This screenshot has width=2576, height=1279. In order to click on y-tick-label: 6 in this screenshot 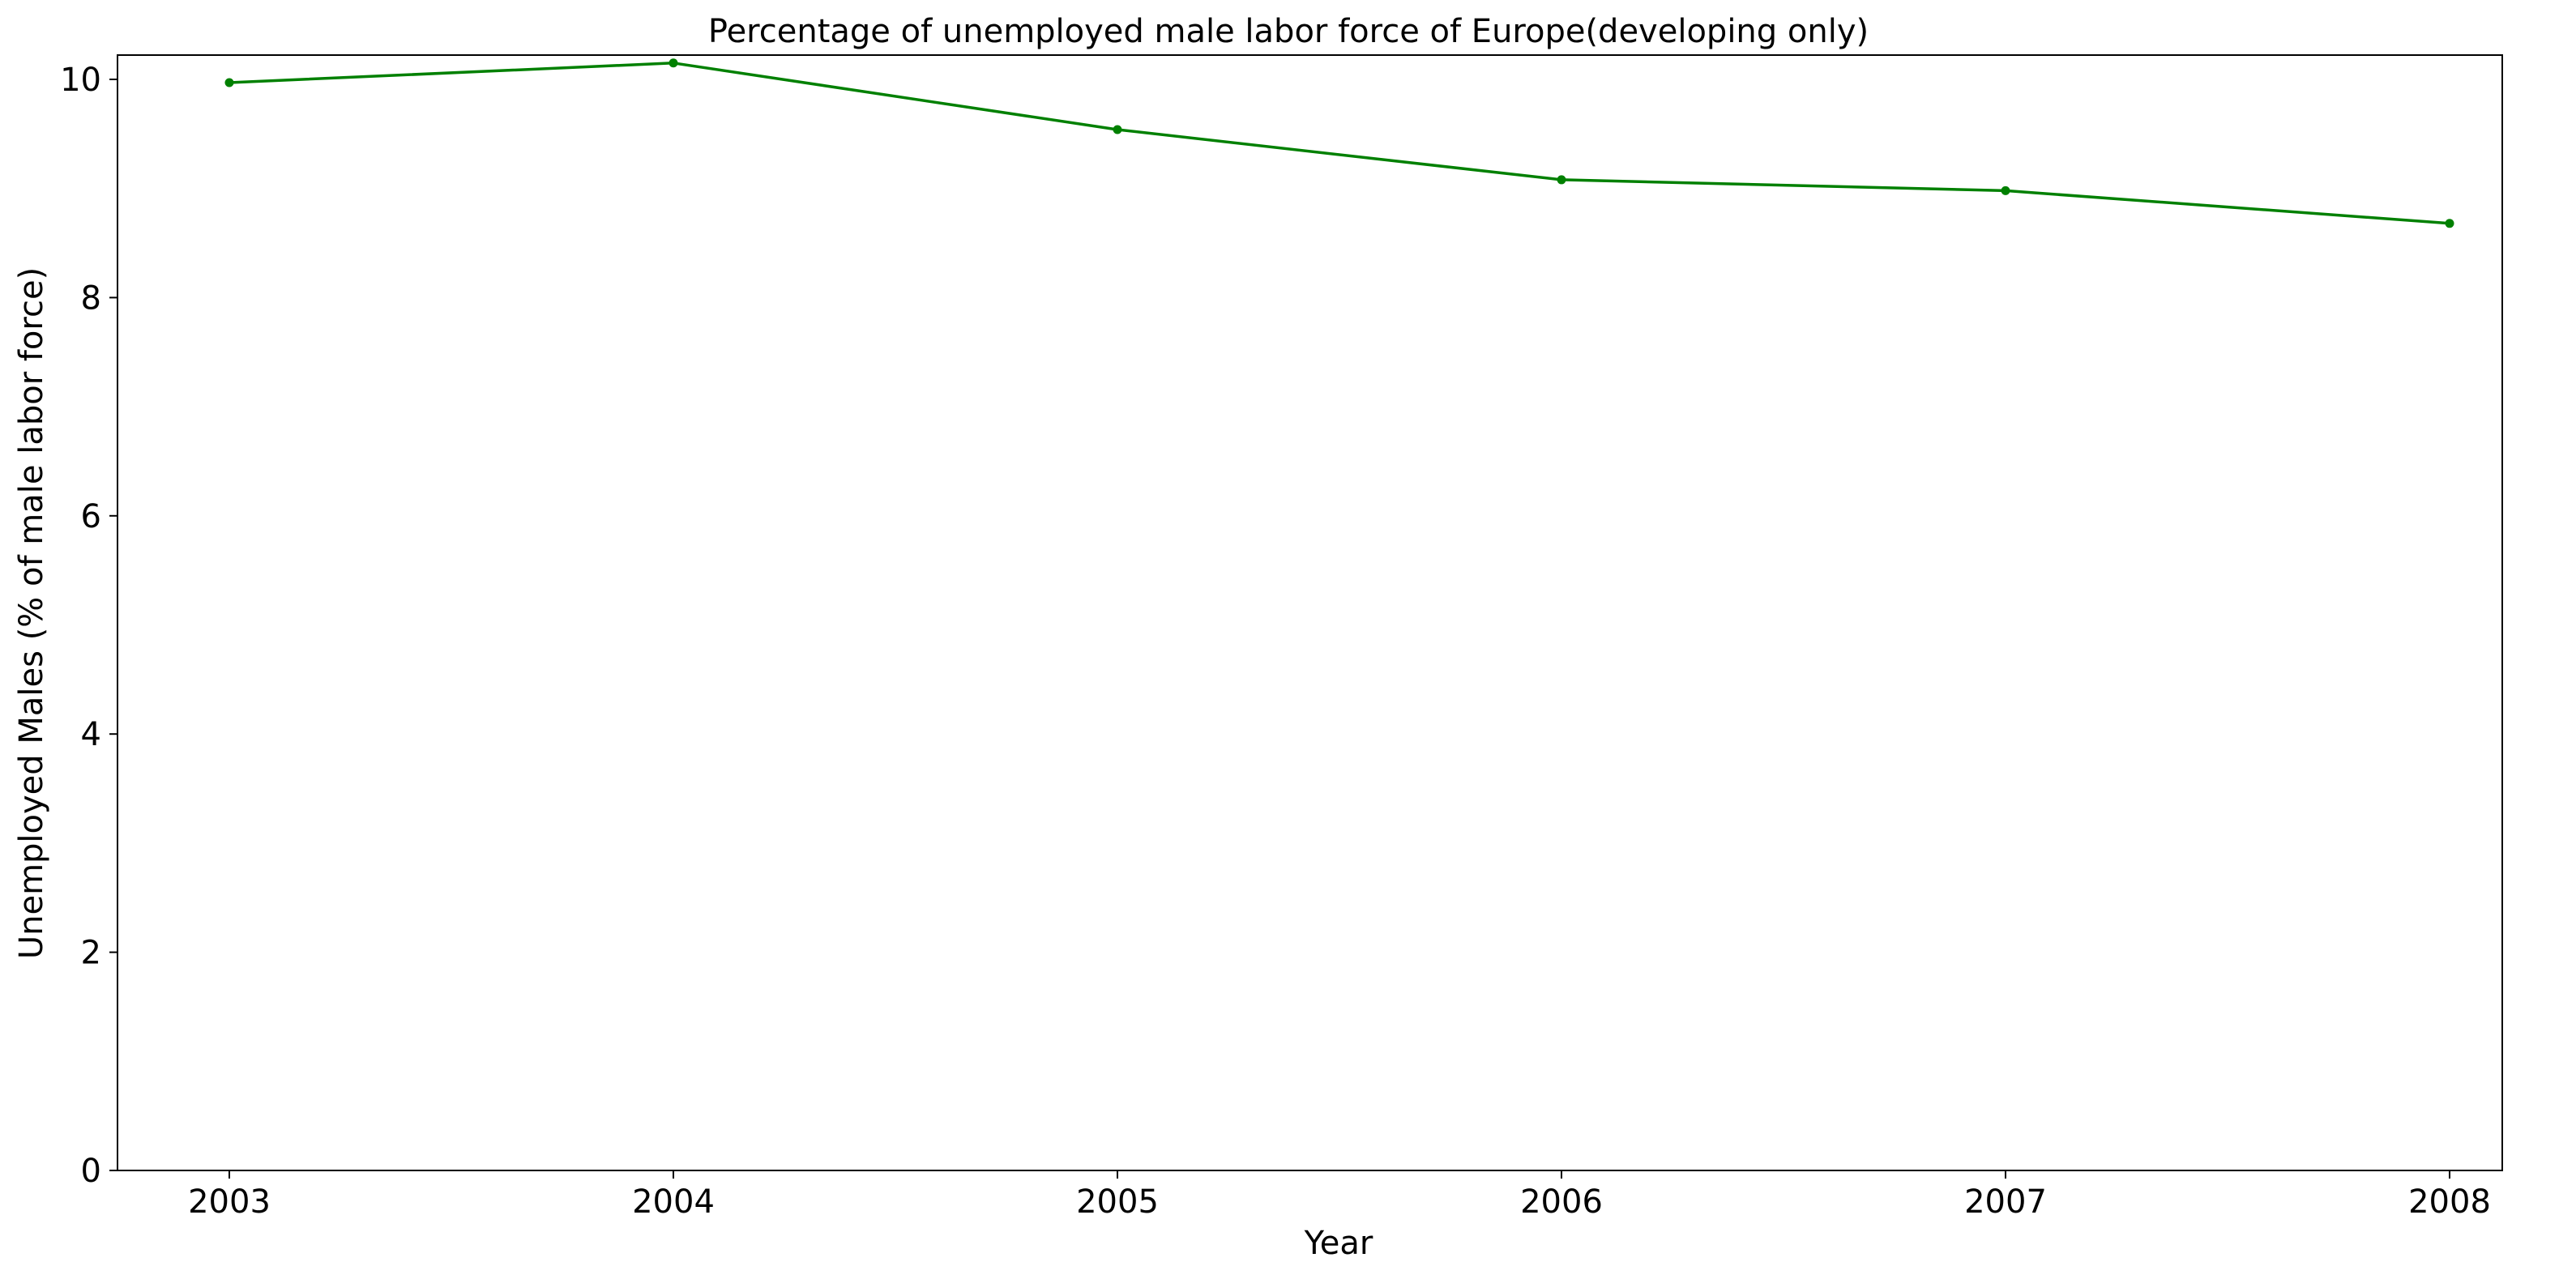, I will do `click(91, 516)`.